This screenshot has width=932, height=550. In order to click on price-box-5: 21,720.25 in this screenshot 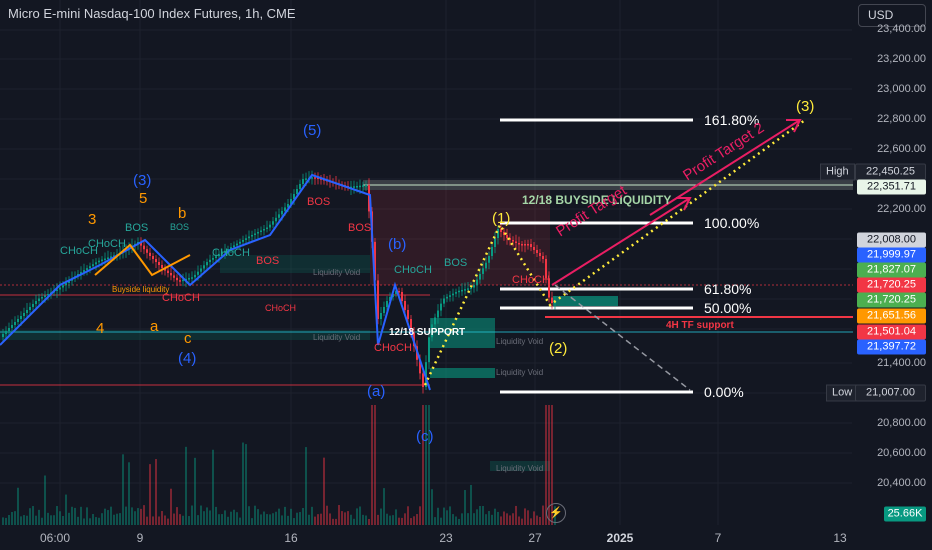, I will do `click(891, 285)`.